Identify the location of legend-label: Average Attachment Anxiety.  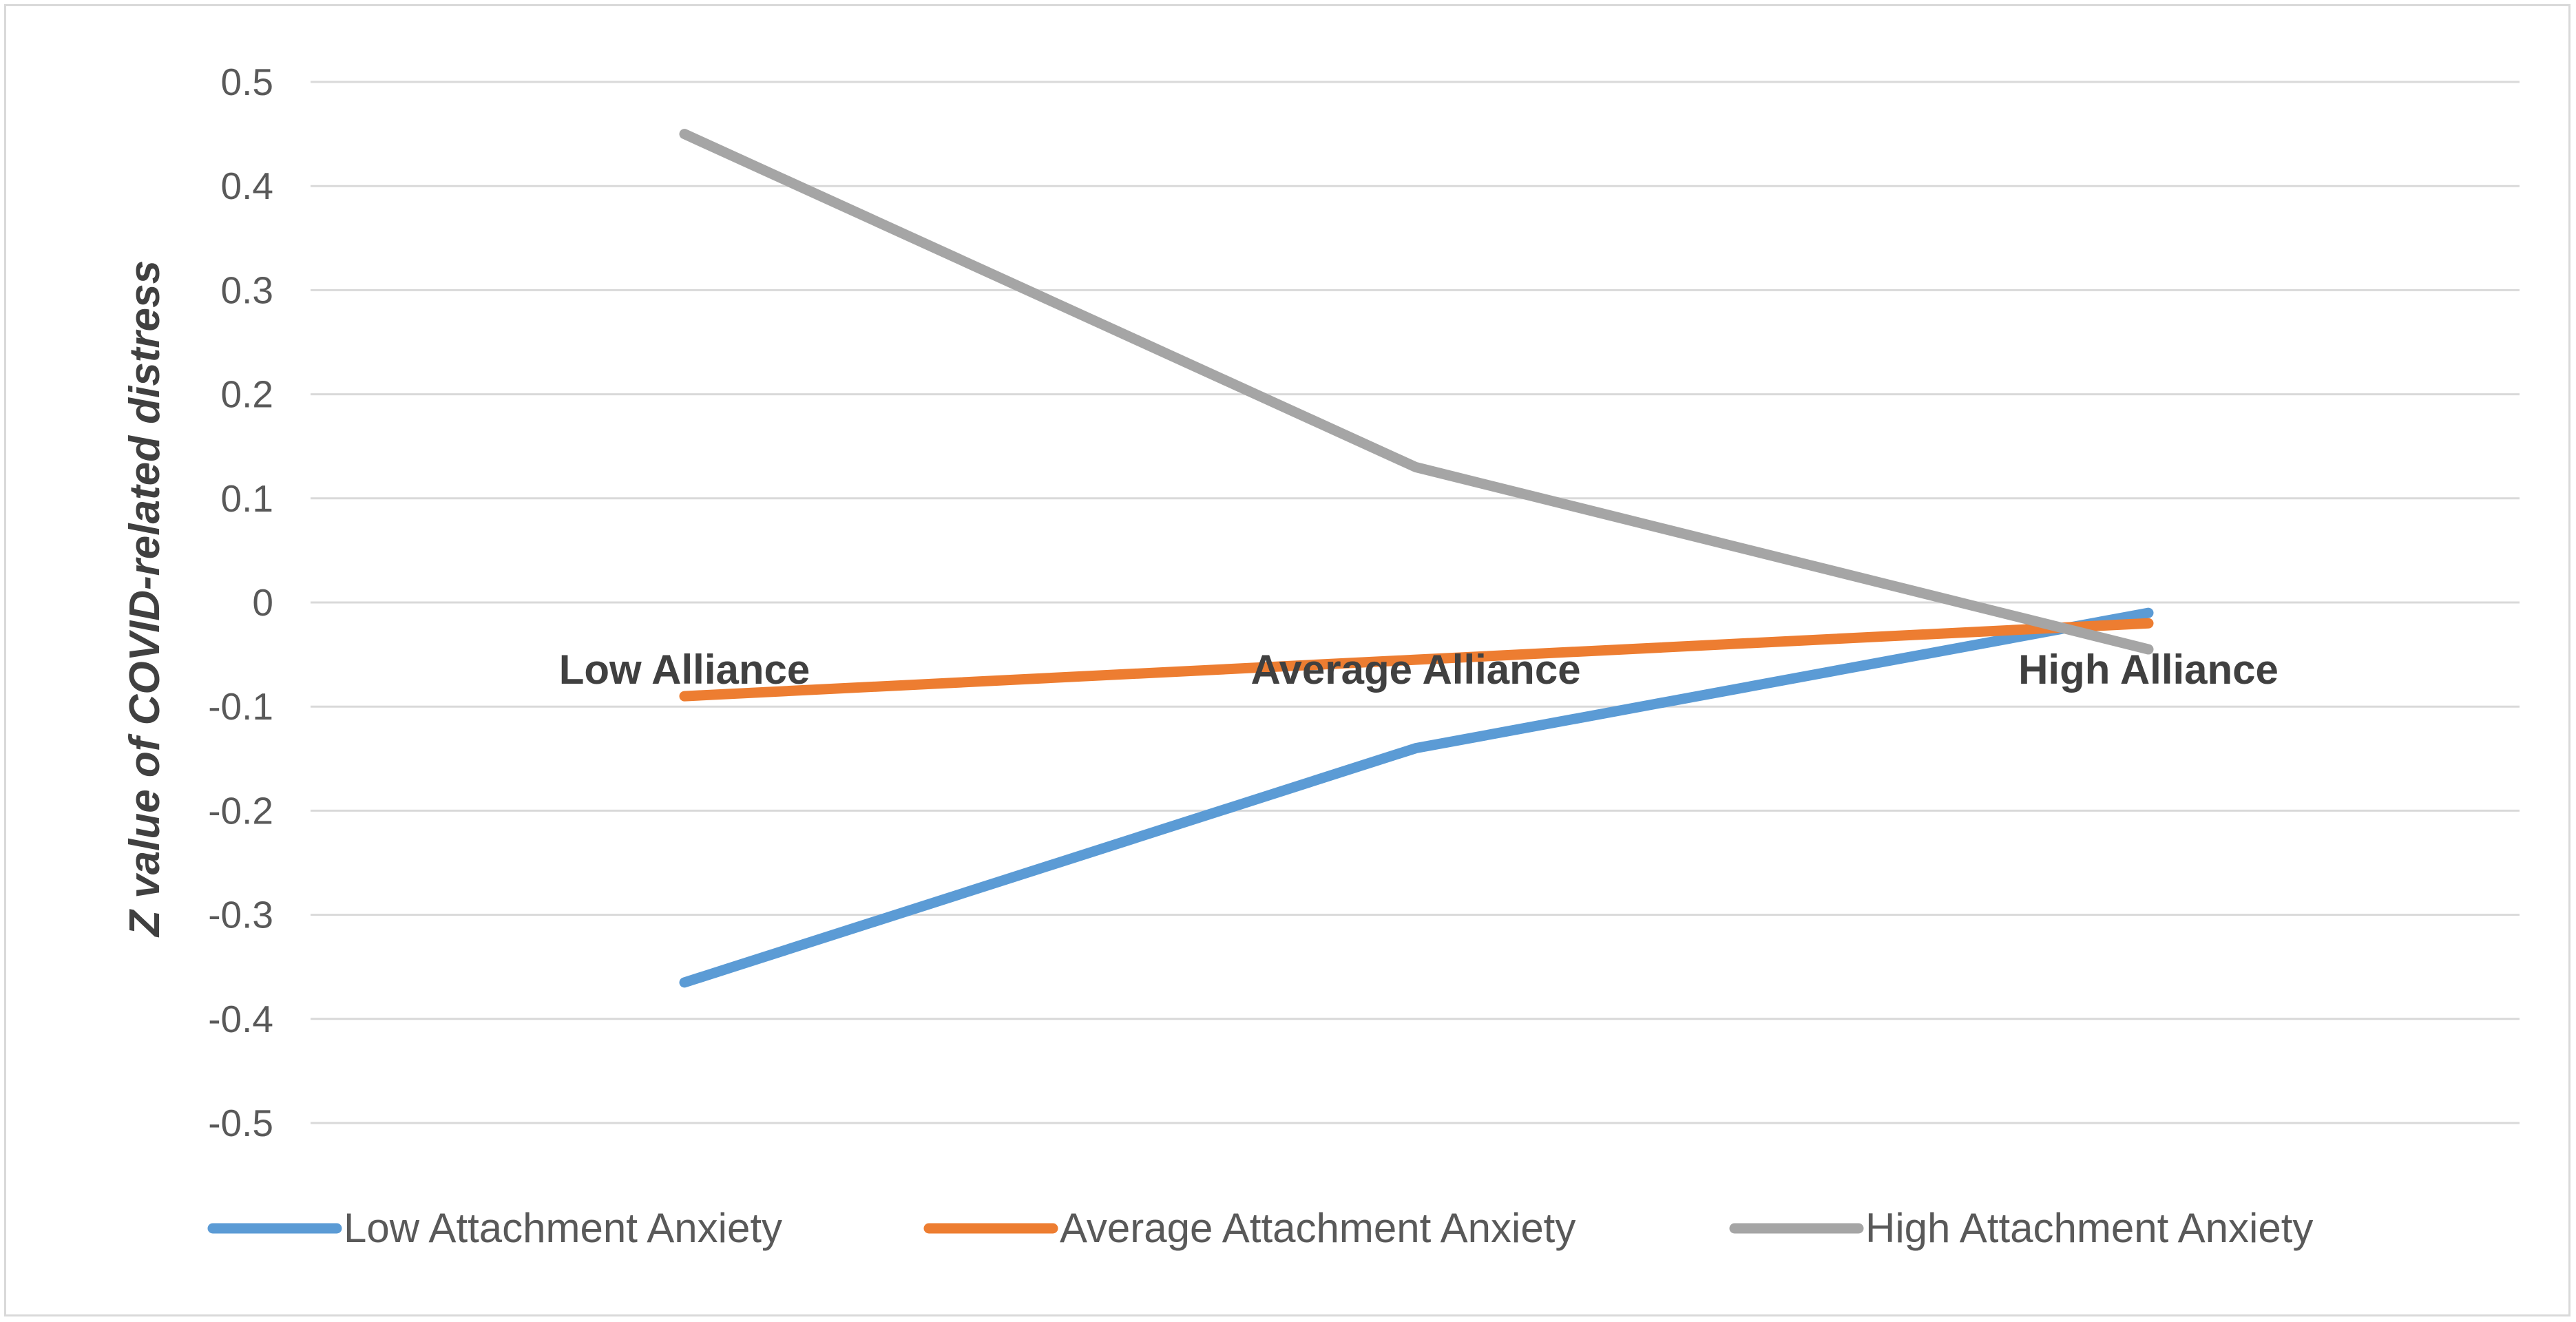
(1317, 1228).